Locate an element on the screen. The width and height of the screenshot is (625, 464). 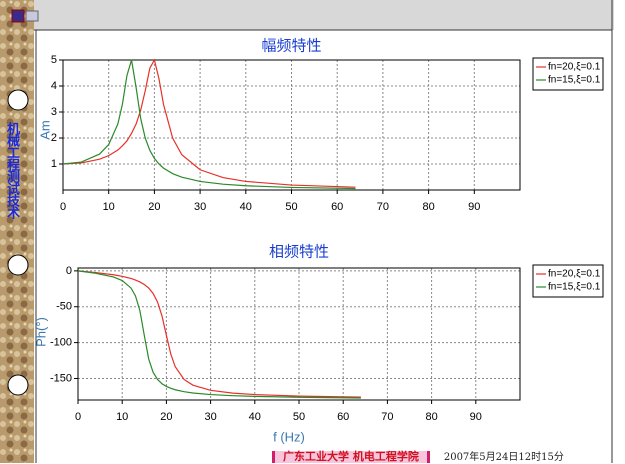
footer-banner: 广东工业大学 机电工程学院 is located at coordinates (351, 457).